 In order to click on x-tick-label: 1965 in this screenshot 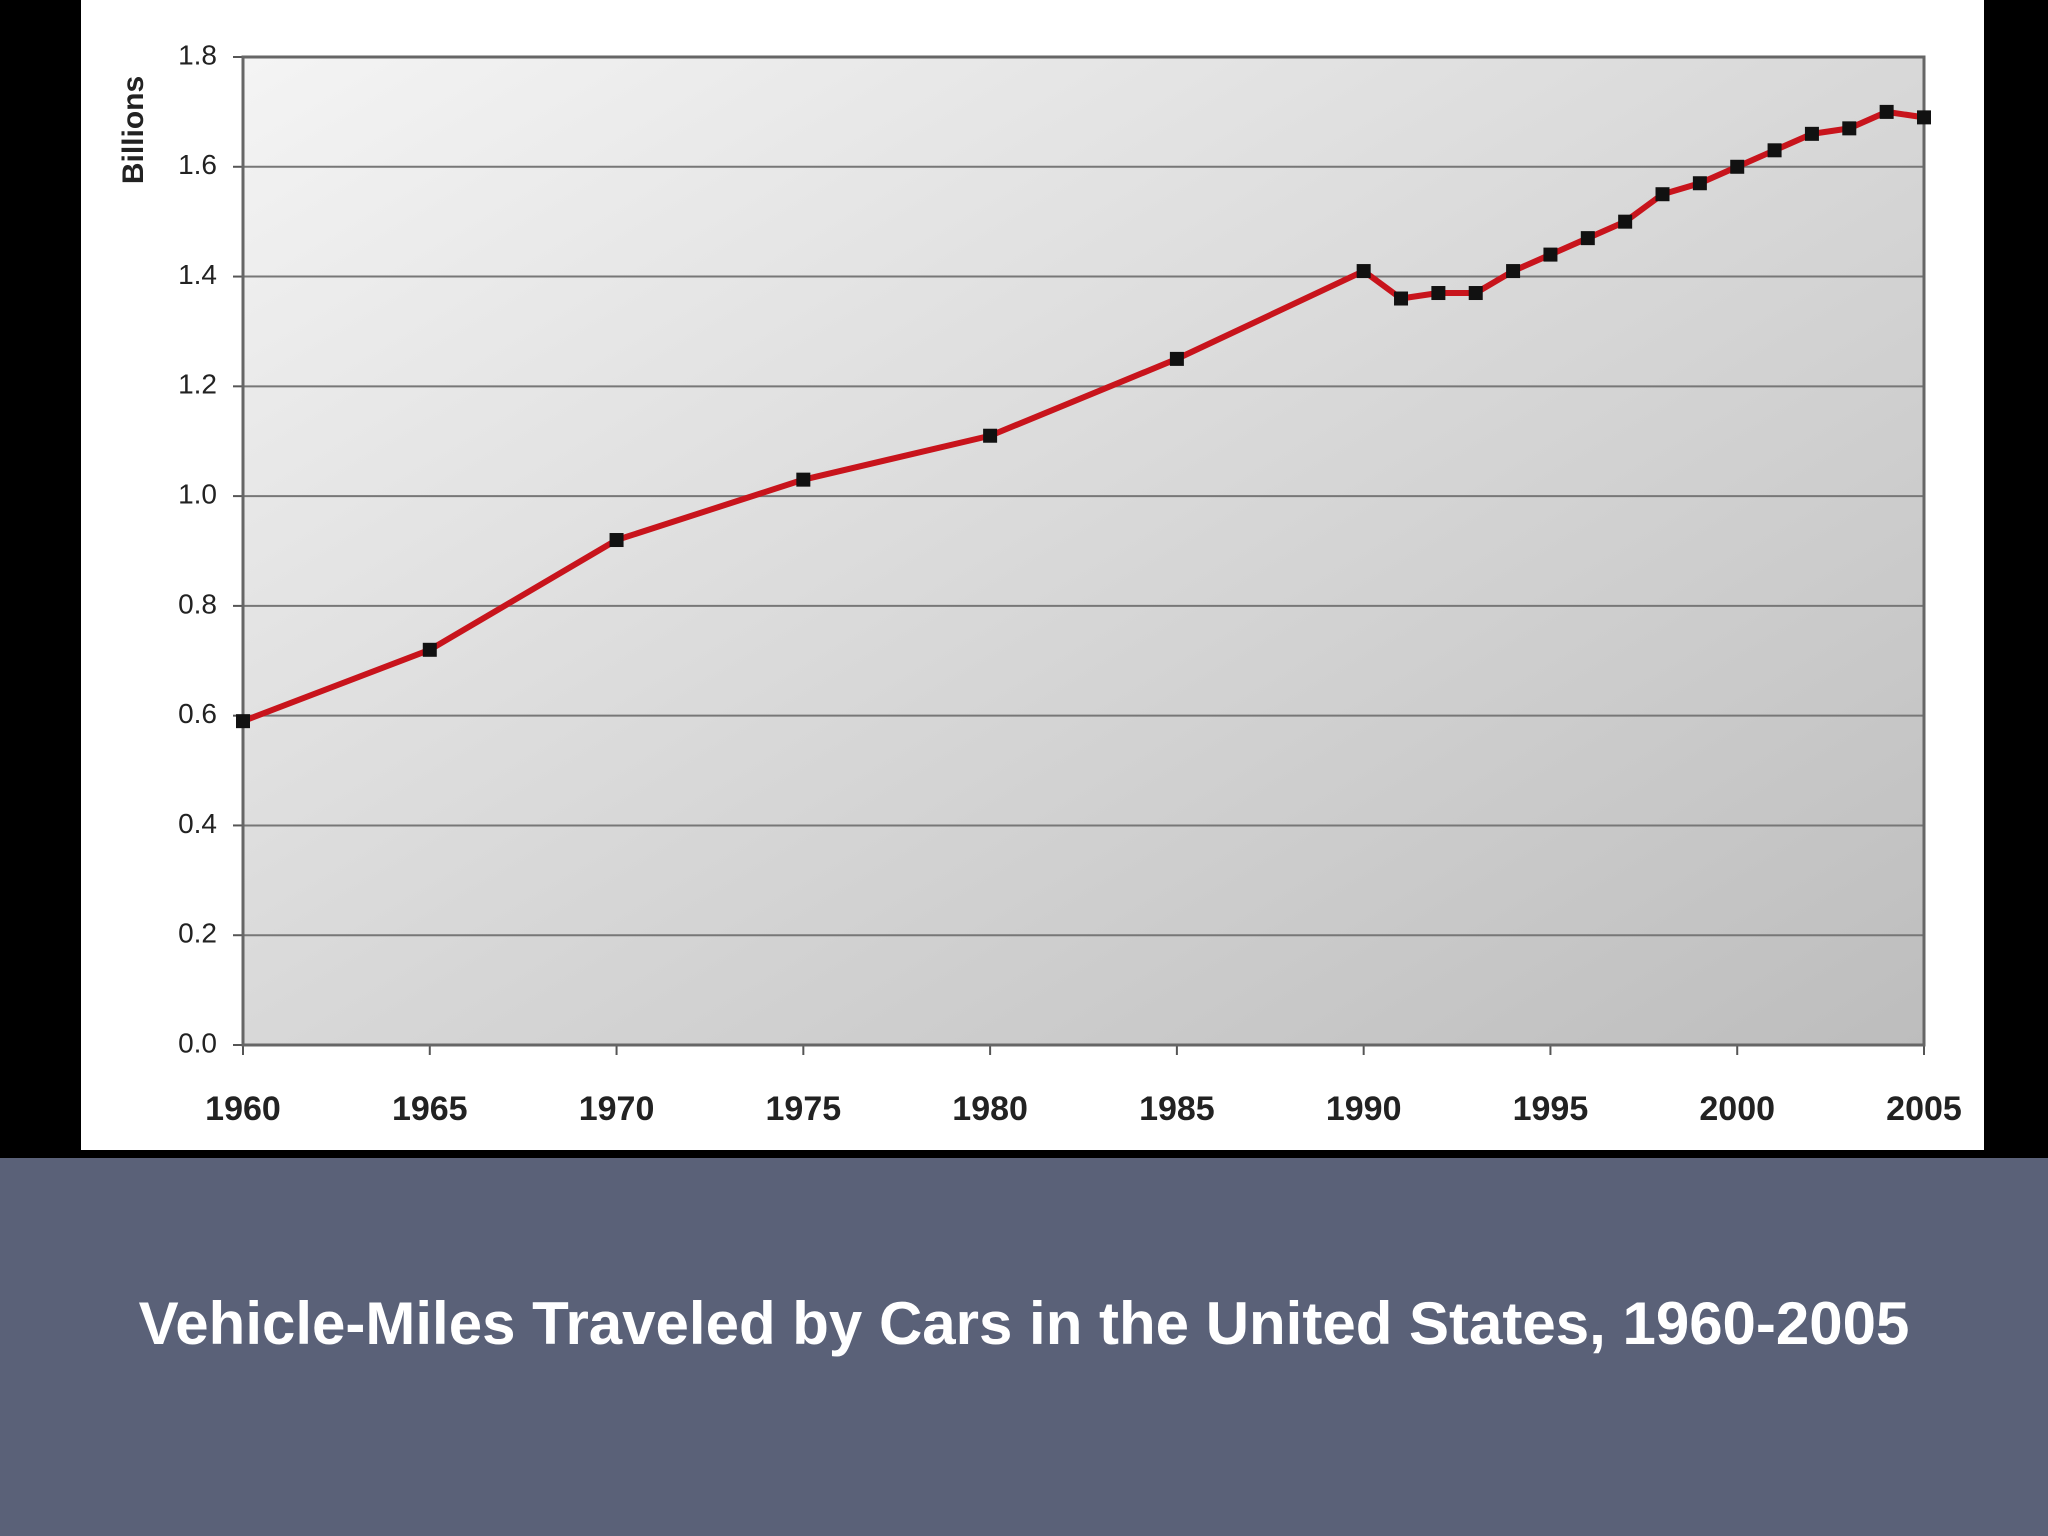, I will do `click(430, 1109)`.